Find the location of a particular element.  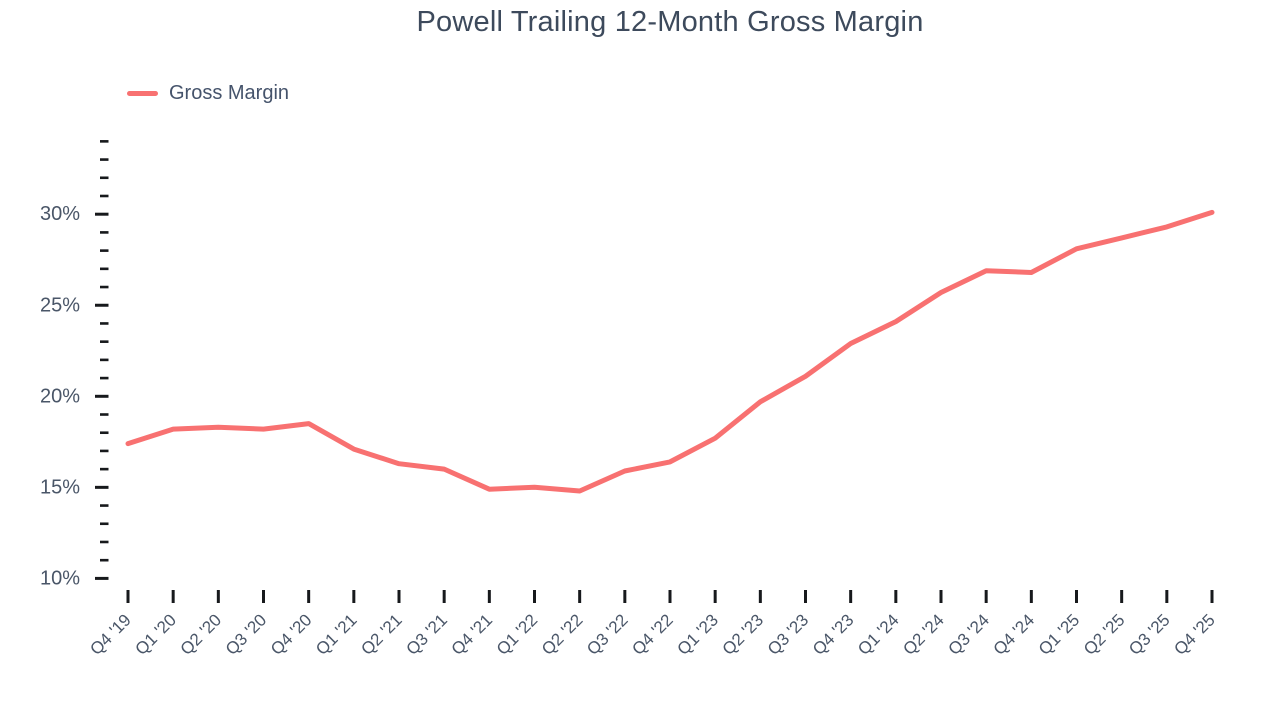

x-axis-label: Q4 '19 is located at coordinates (110, 634).